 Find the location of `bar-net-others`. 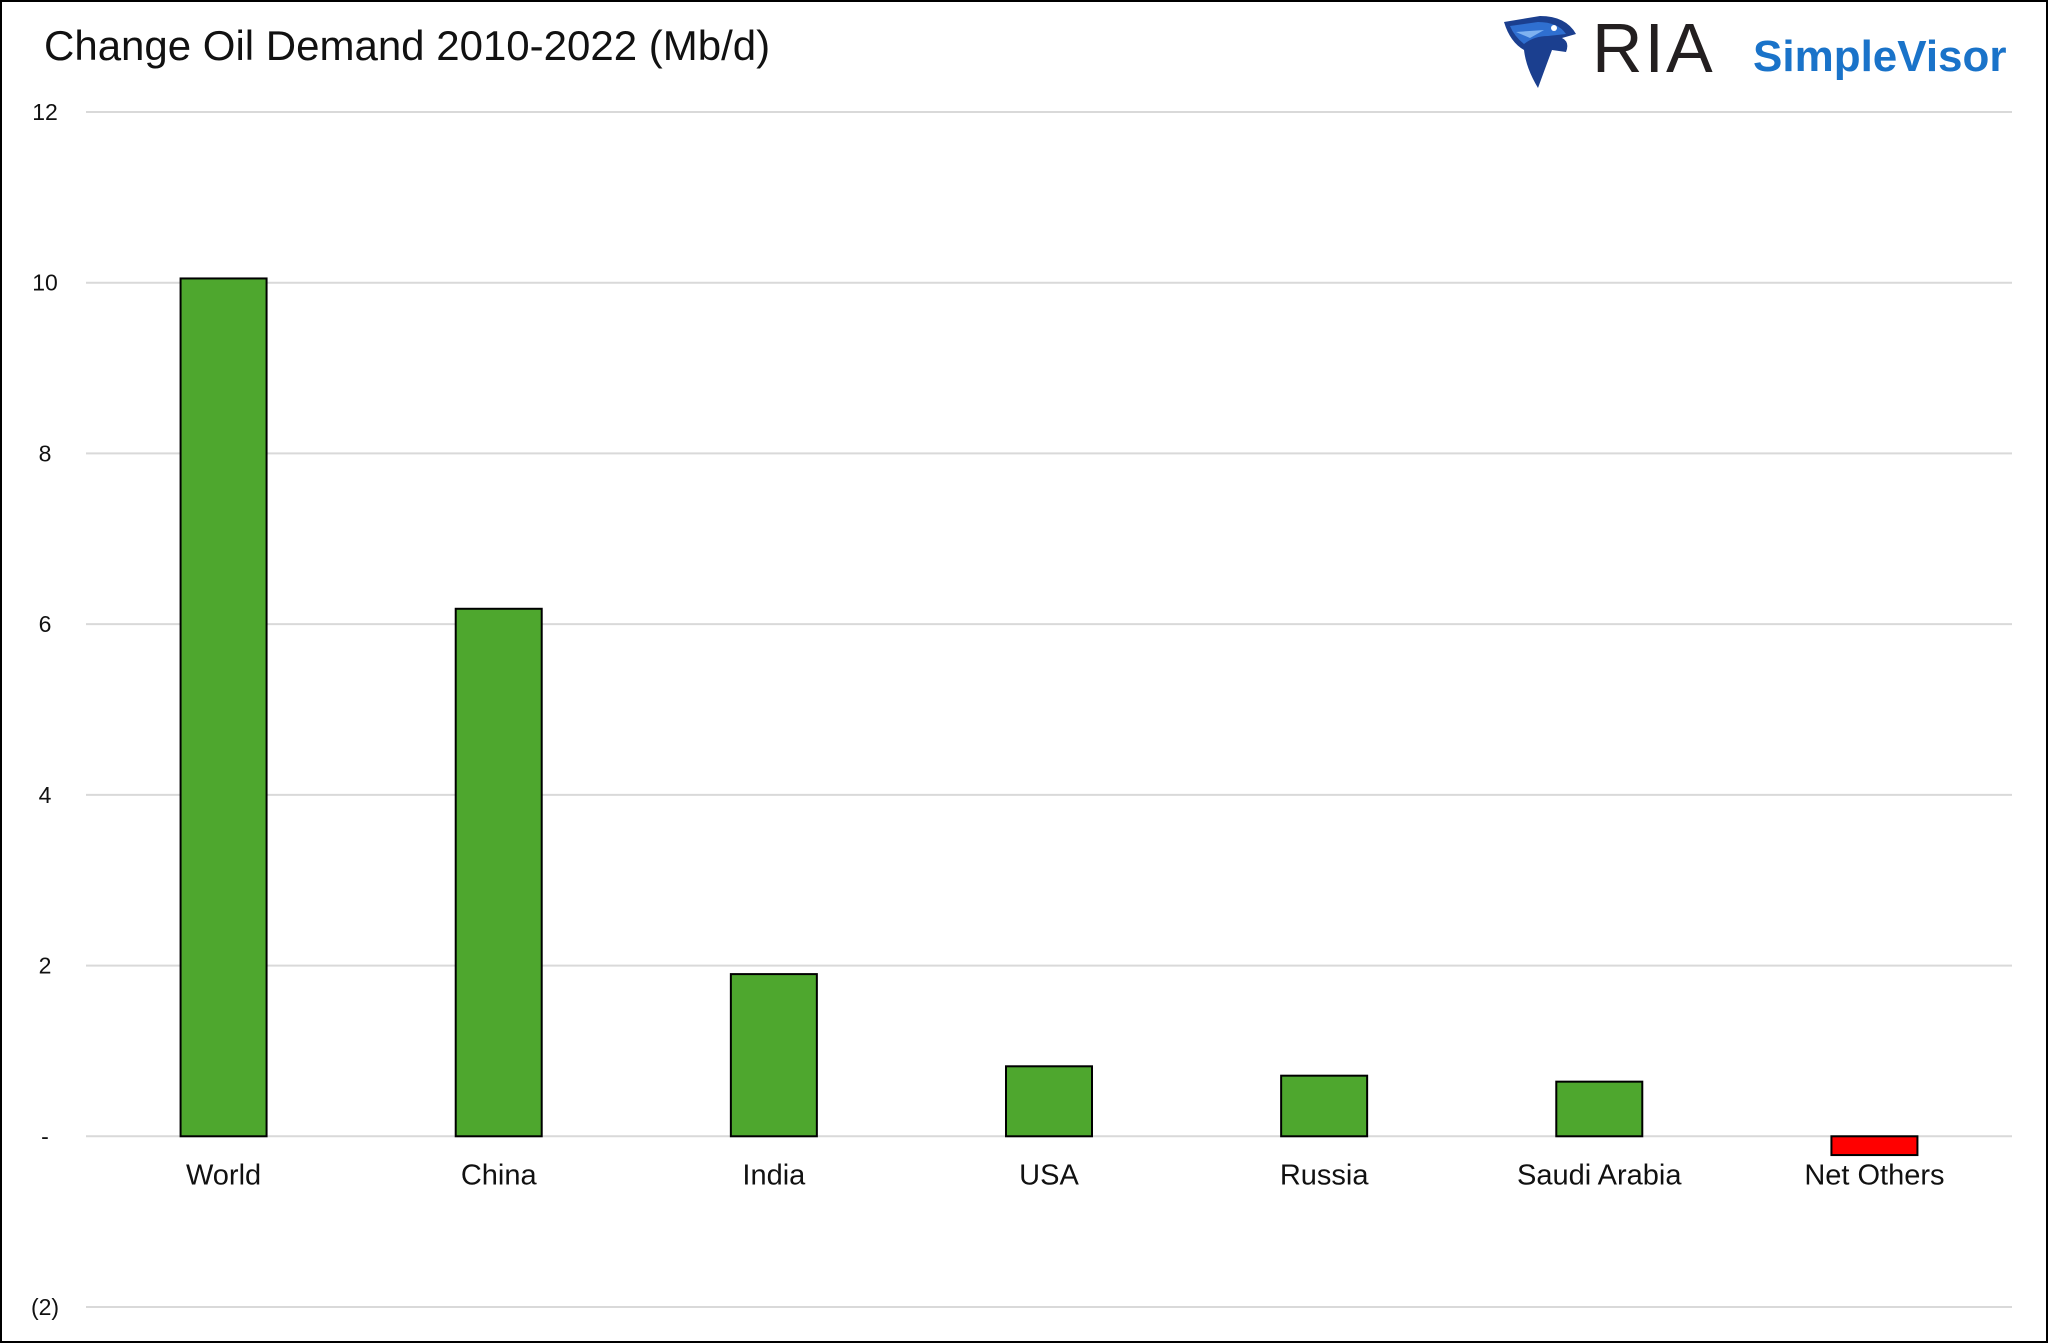

bar-net-others is located at coordinates (1874, 1146).